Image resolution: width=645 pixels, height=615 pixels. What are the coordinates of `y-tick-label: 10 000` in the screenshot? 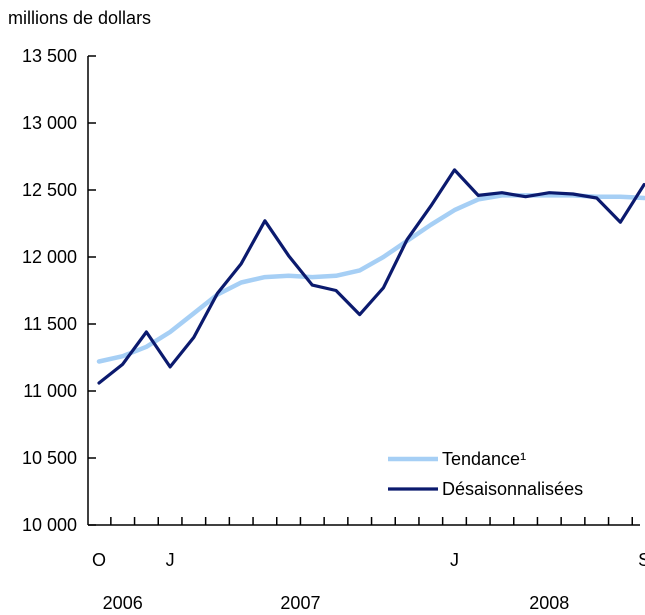 It's located at (49, 525).